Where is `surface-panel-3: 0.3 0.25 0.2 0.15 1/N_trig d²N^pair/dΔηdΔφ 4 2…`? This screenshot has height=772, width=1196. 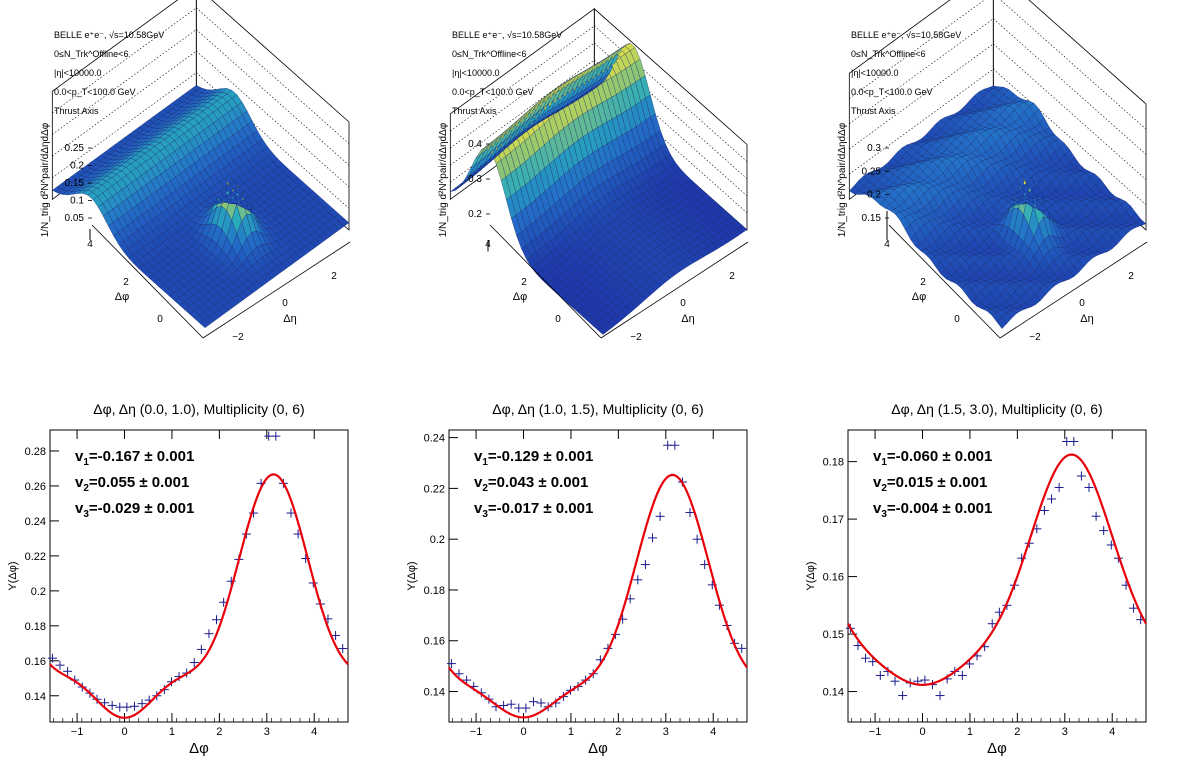 surface-panel-3: 0.3 0.25 0.2 0.15 1/N_trig d²N^pair/dΔηdΔφ 4 2… is located at coordinates (992, 171).